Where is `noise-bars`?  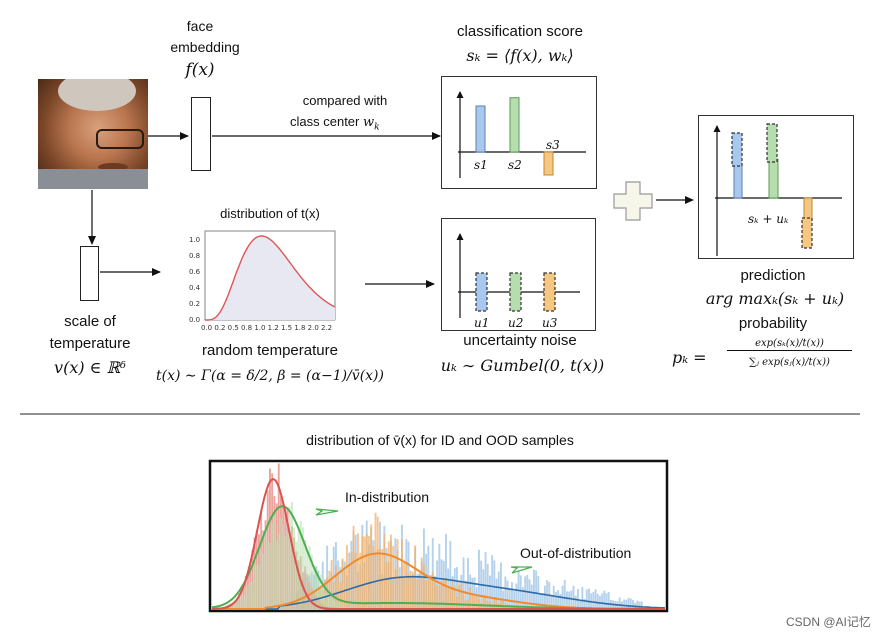
noise-bars is located at coordinates (515, 292).